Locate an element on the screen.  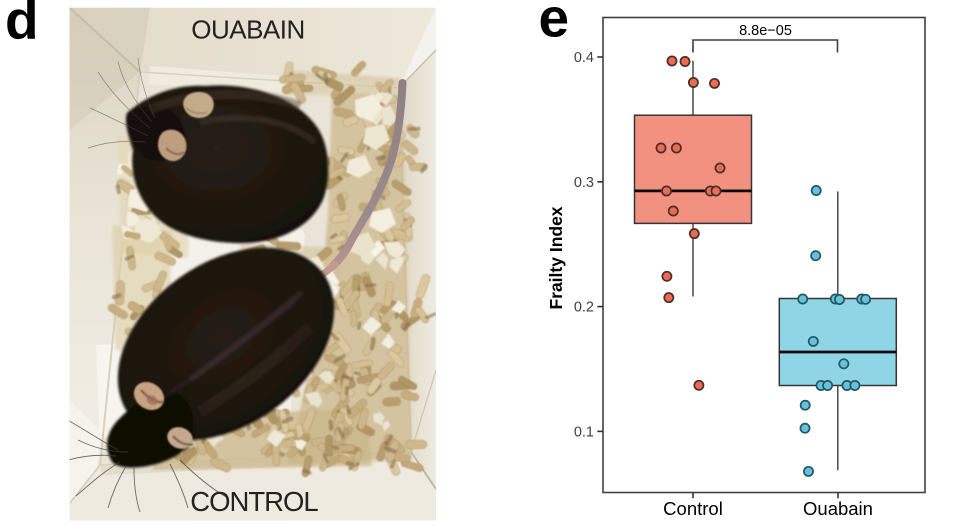
svg-text: 0.4 is located at coordinates (584, 58).